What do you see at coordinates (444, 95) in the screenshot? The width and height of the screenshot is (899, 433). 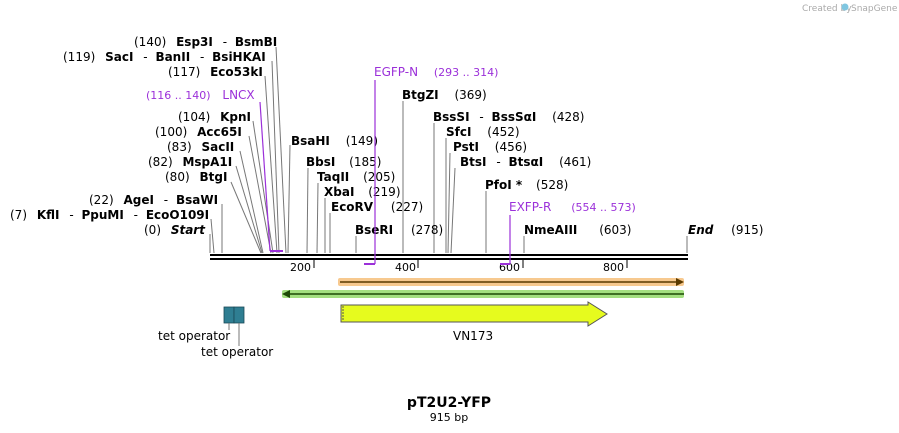 I see `site-btgzi: BtgZI (369)` at bounding box center [444, 95].